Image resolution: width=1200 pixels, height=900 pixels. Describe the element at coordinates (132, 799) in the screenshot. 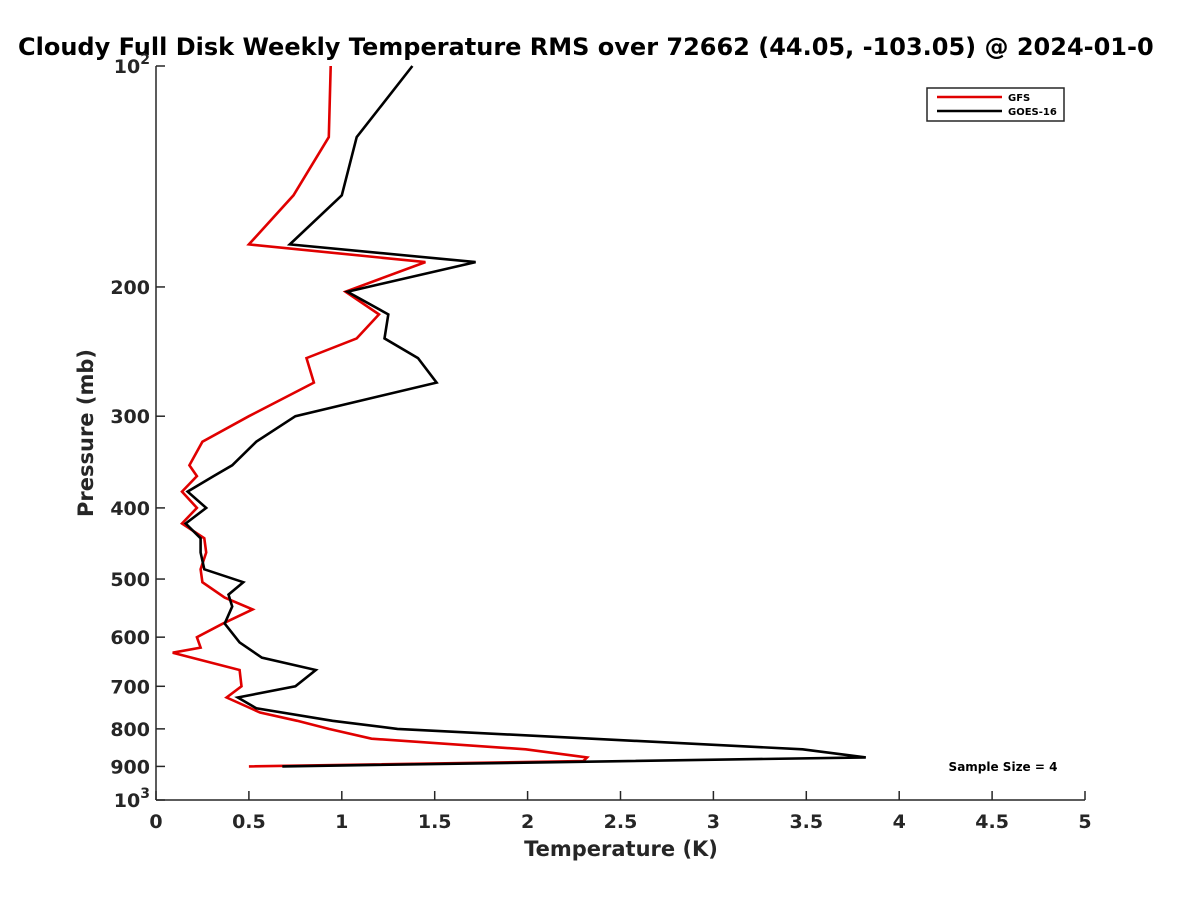

I see `y-tick-label: 10³` at that location.